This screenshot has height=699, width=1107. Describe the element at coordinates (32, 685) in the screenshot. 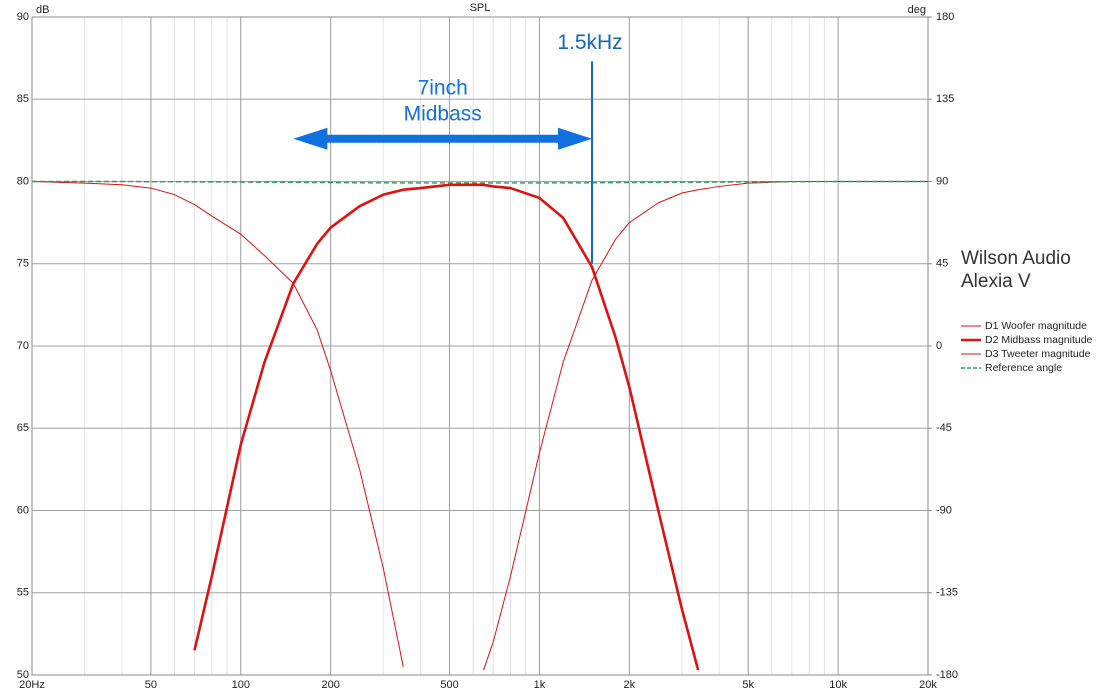

I see `x-tick-label: 20Hz` at that location.